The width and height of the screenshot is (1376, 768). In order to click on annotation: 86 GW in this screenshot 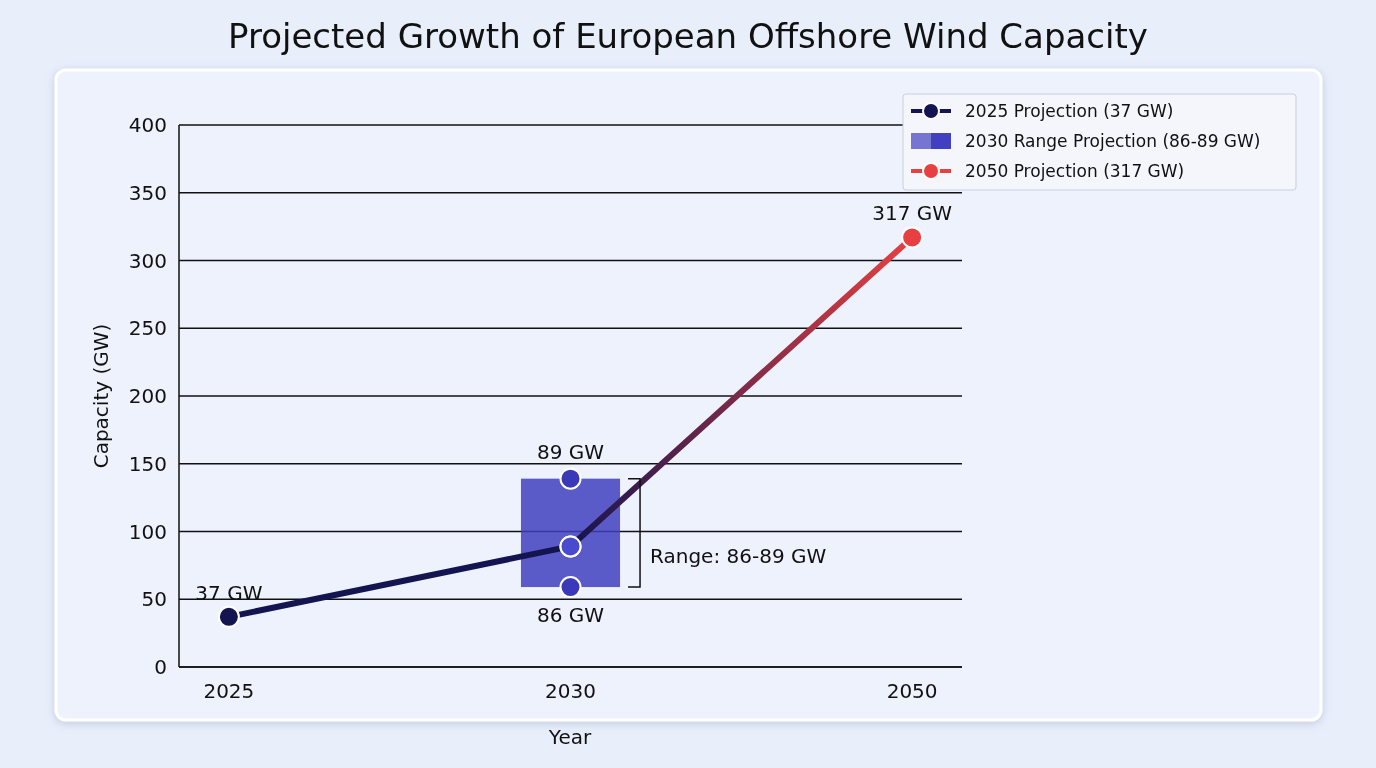, I will do `click(570, 615)`.